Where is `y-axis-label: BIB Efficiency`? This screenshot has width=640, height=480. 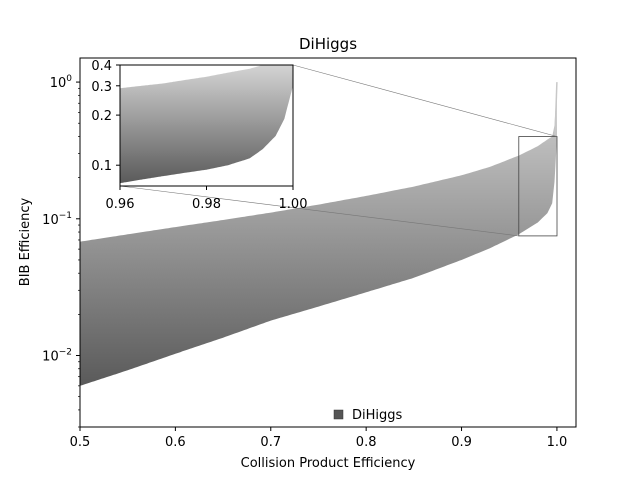
y-axis-label: BIB Efficiency is located at coordinates (25, 241).